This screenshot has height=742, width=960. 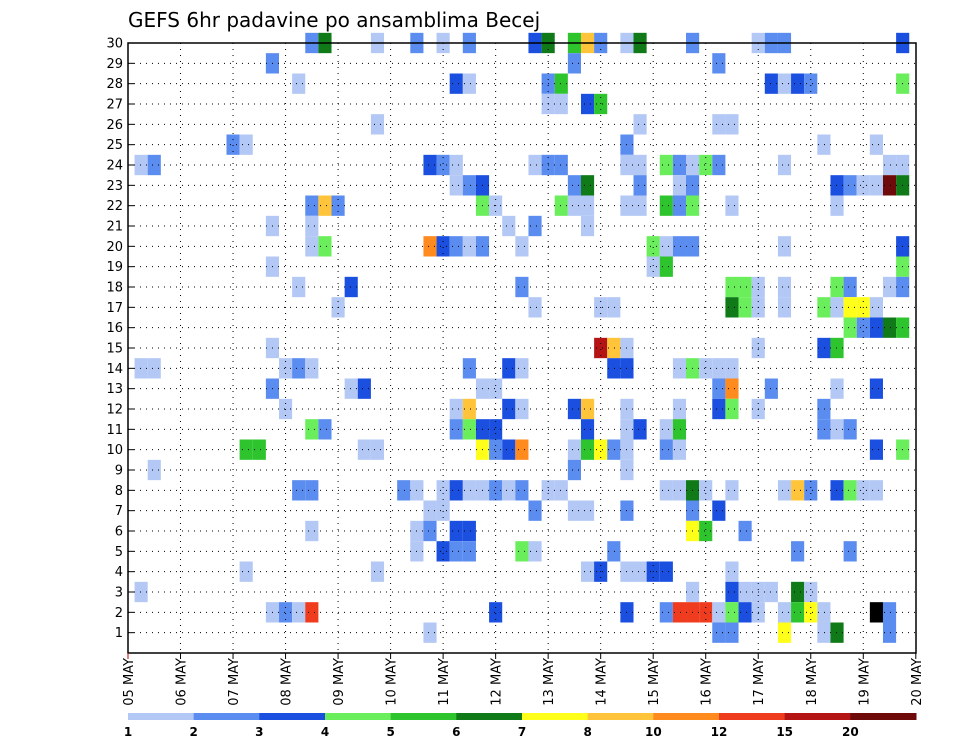 I want to click on y-tick-label: 10, so click(x=114, y=450).